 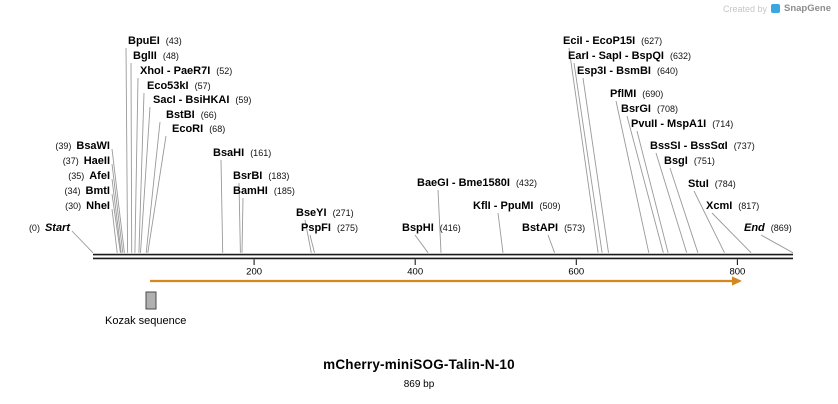 I want to click on enzyme-name: BamHI, so click(x=250, y=191).